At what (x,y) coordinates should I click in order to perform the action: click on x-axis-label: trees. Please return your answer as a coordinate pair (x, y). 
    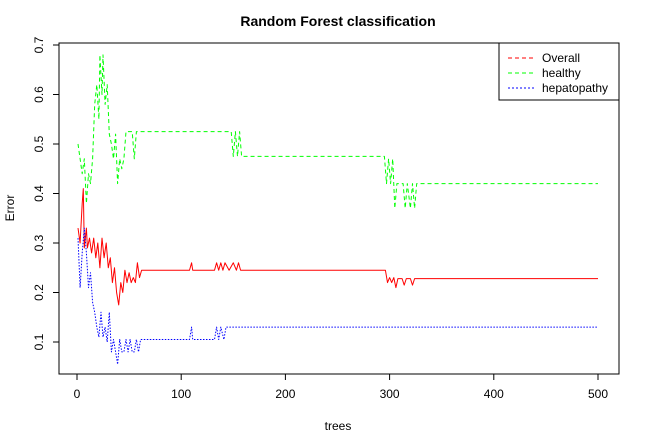
    Looking at the image, I should click on (338, 425).